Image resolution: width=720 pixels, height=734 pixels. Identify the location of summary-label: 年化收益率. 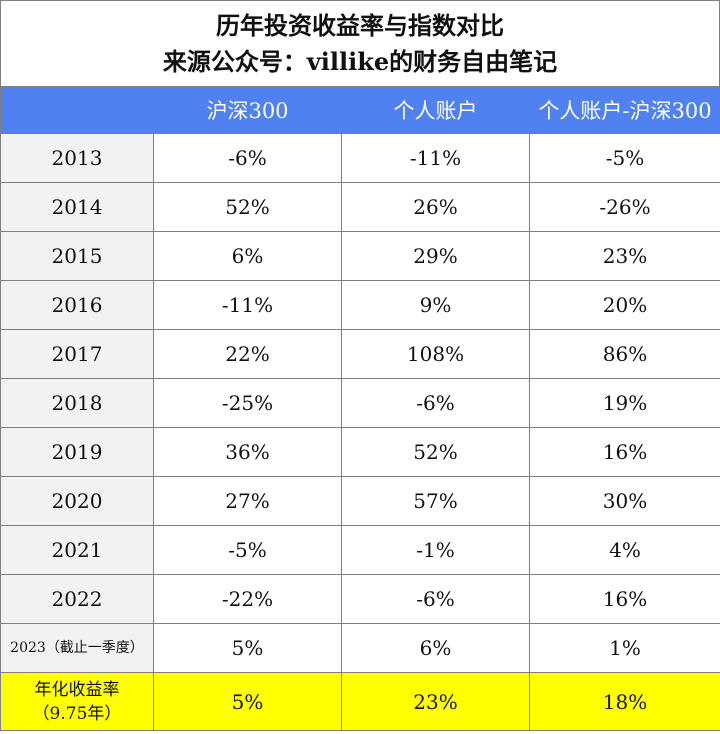
(77, 689).